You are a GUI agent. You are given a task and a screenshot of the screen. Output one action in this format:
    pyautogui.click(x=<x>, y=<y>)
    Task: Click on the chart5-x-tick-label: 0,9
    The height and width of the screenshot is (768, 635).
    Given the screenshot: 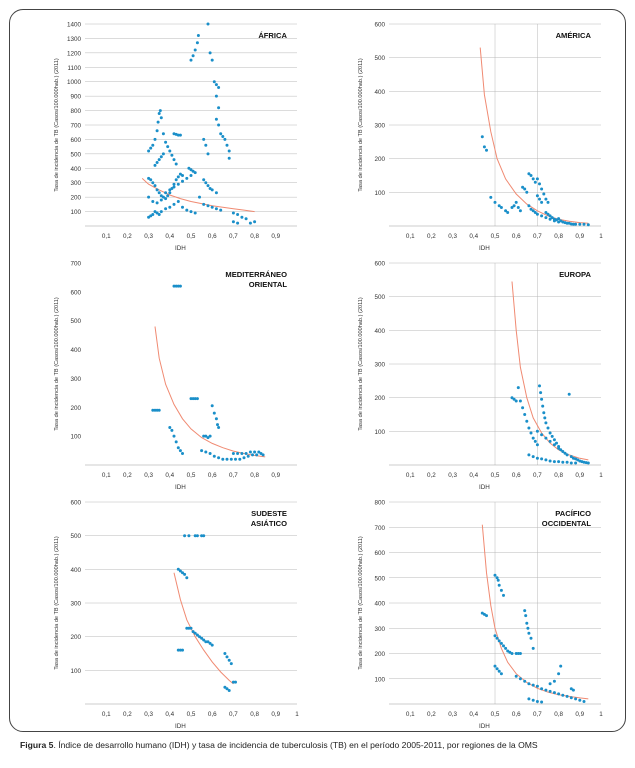 What is the action you would take?
    pyautogui.click(x=579, y=714)
    